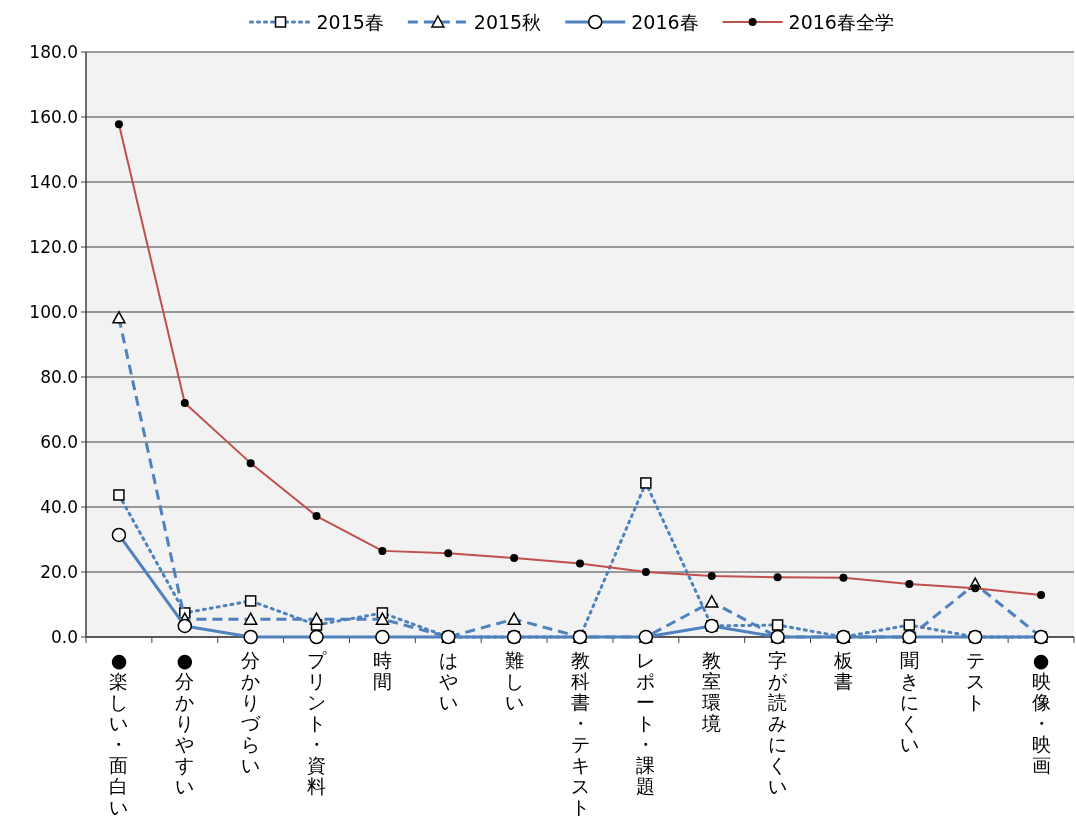  I want to click on legend-label: 2015春, so click(350, 22).